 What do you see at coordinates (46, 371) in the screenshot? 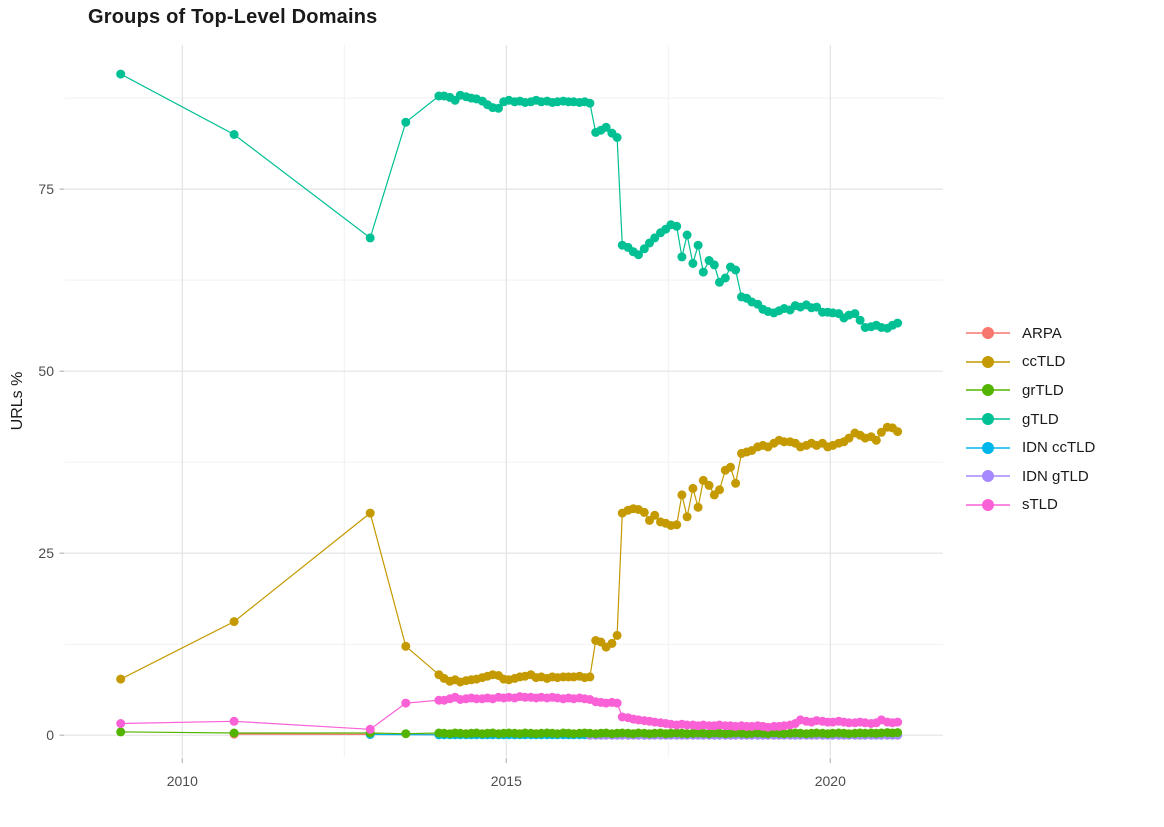
I see `y-tick-label: 50` at bounding box center [46, 371].